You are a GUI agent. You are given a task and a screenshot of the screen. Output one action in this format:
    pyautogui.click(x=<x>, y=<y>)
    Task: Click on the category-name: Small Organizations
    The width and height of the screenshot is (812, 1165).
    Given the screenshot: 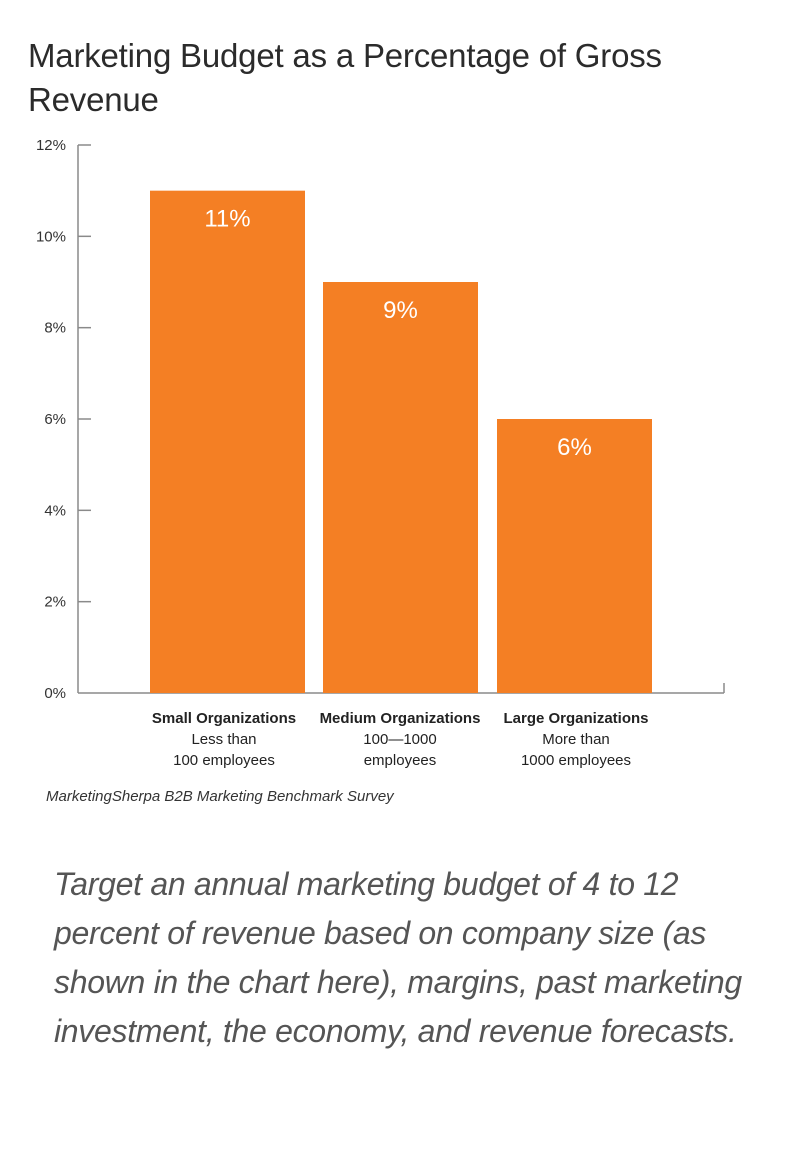 What is the action you would take?
    pyautogui.click(x=224, y=718)
    